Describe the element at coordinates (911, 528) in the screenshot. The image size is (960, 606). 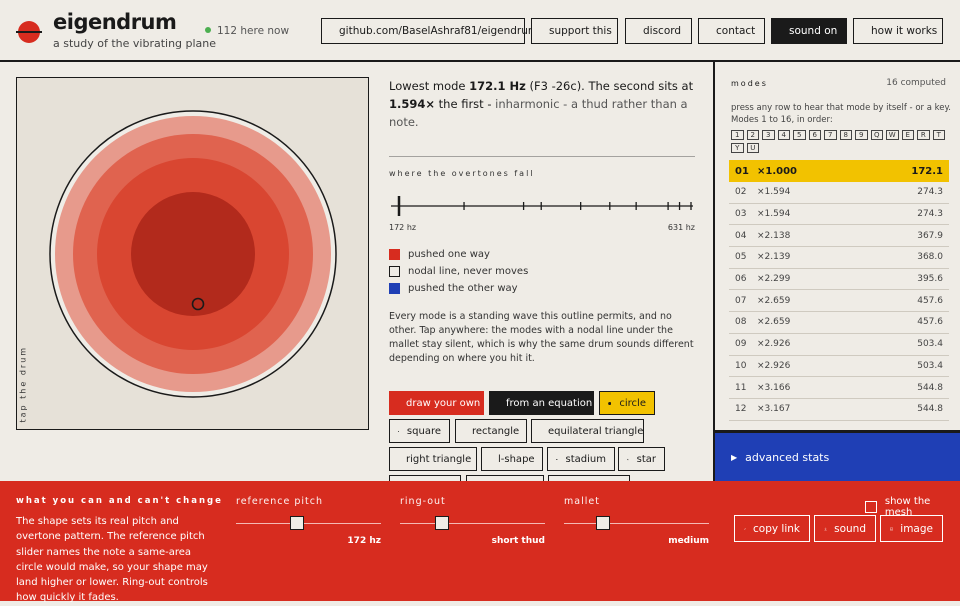
I see `download-image-button: image` at that location.